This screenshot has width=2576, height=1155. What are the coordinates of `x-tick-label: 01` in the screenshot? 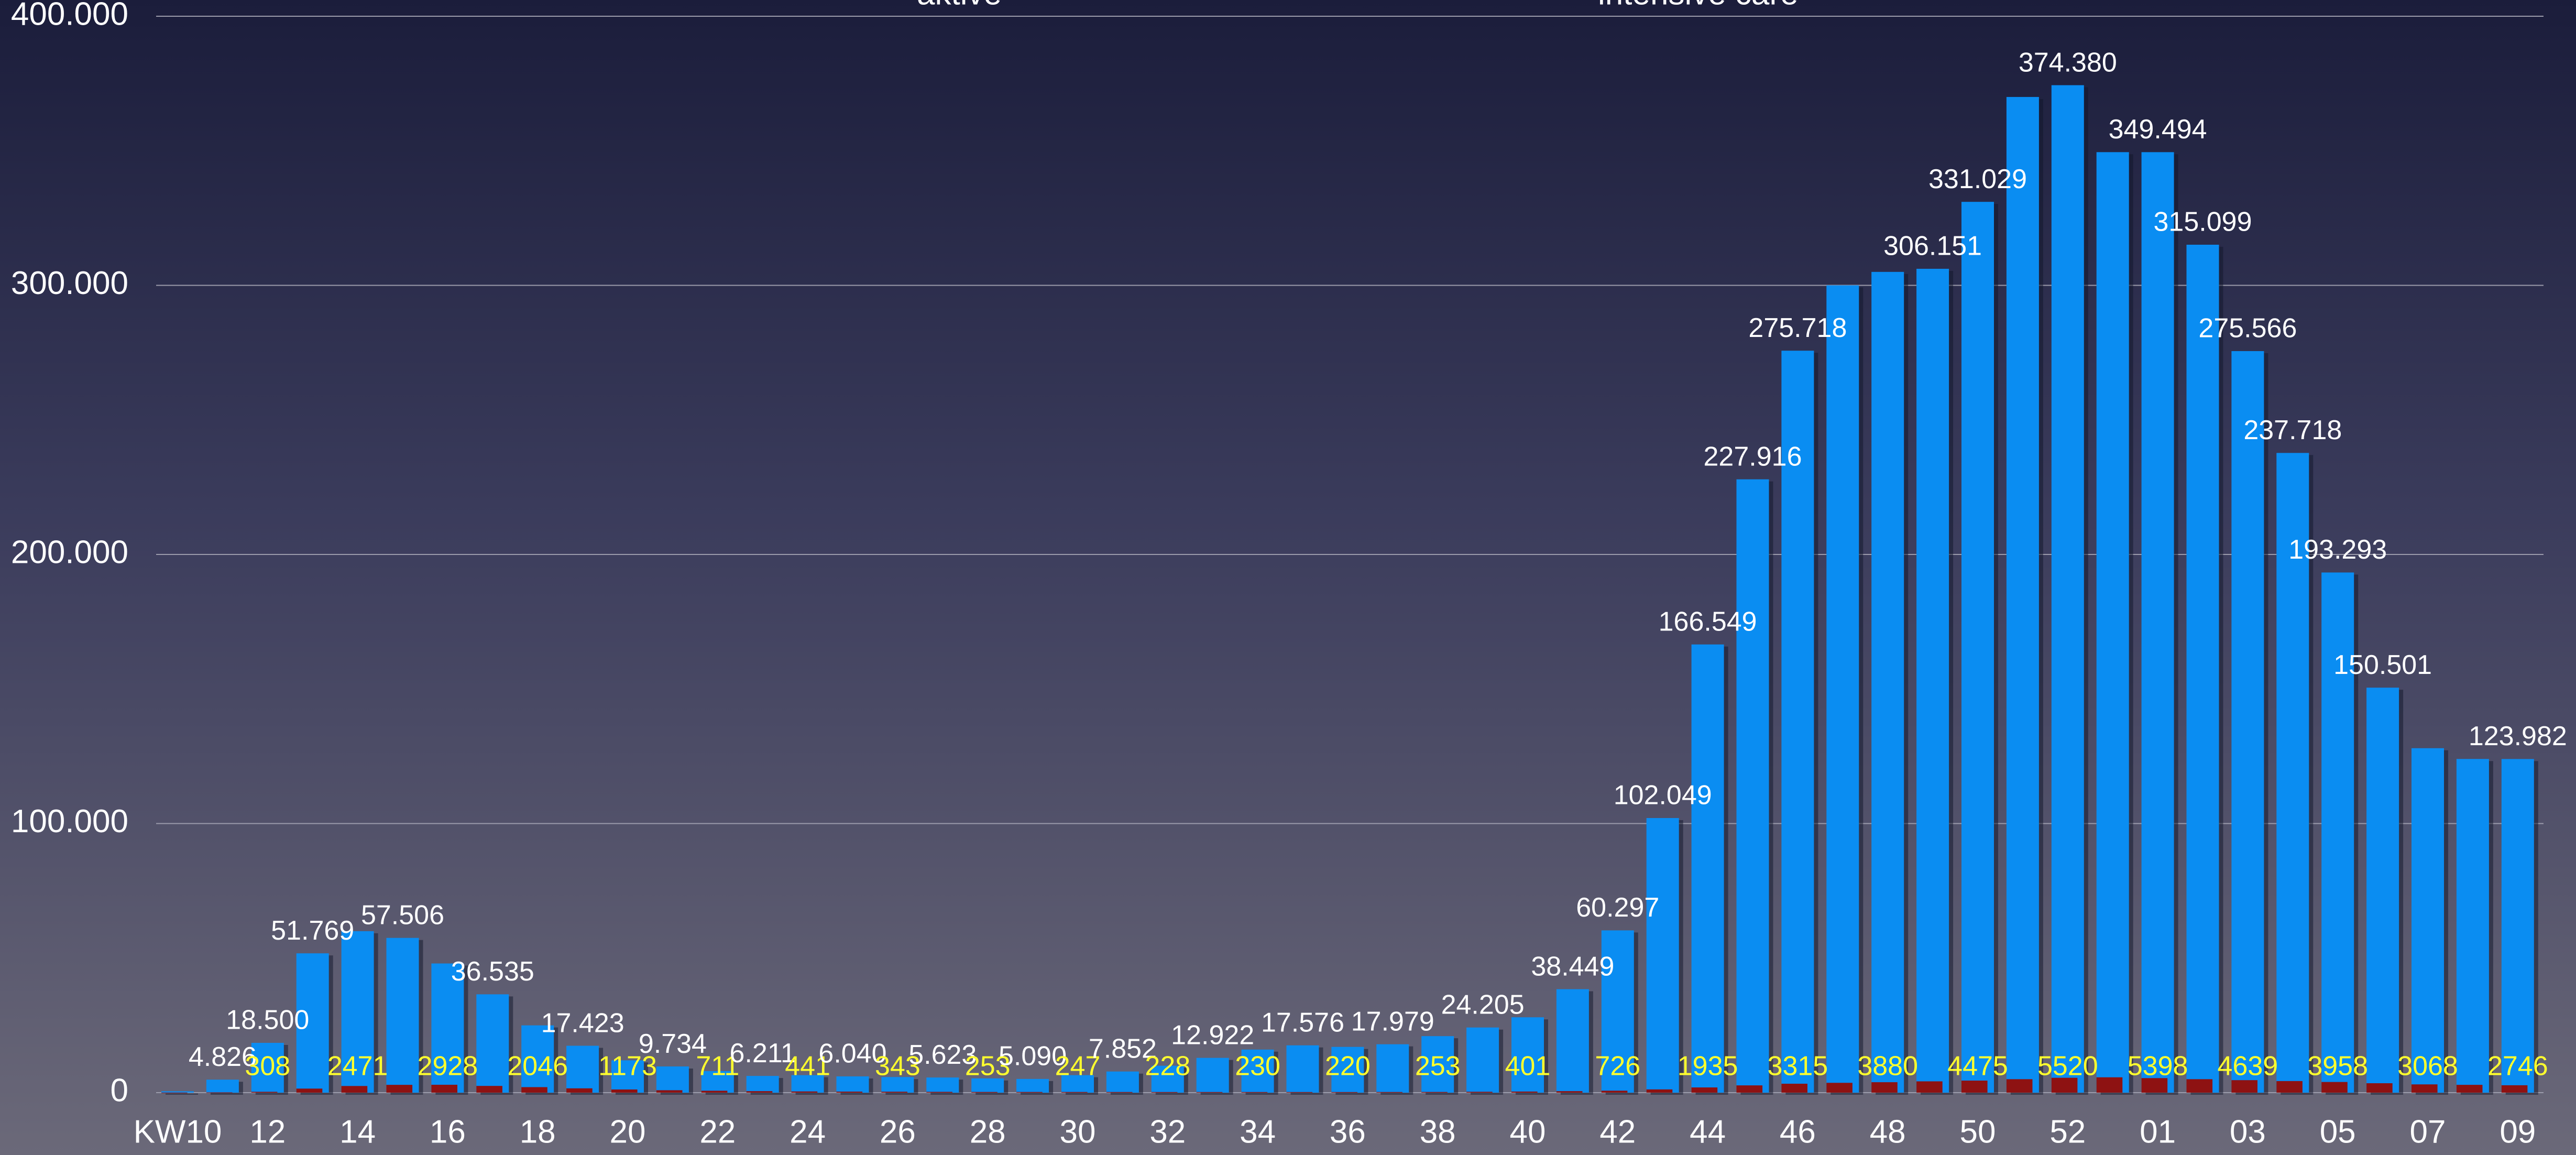 It's located at (2158, 1132).